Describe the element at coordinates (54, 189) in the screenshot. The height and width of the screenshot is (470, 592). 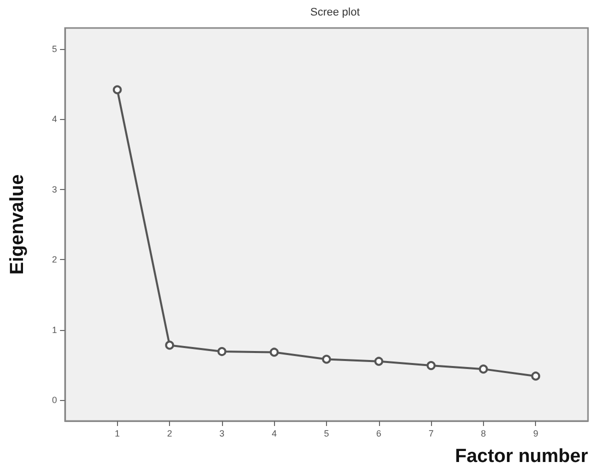
I see `y-tick-label: 3` at that location.